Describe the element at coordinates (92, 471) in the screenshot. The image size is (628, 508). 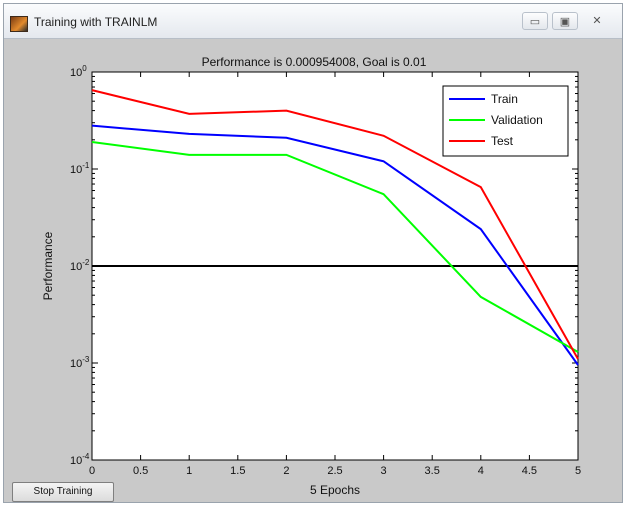
I see `x-tick-label: 0` at that location.